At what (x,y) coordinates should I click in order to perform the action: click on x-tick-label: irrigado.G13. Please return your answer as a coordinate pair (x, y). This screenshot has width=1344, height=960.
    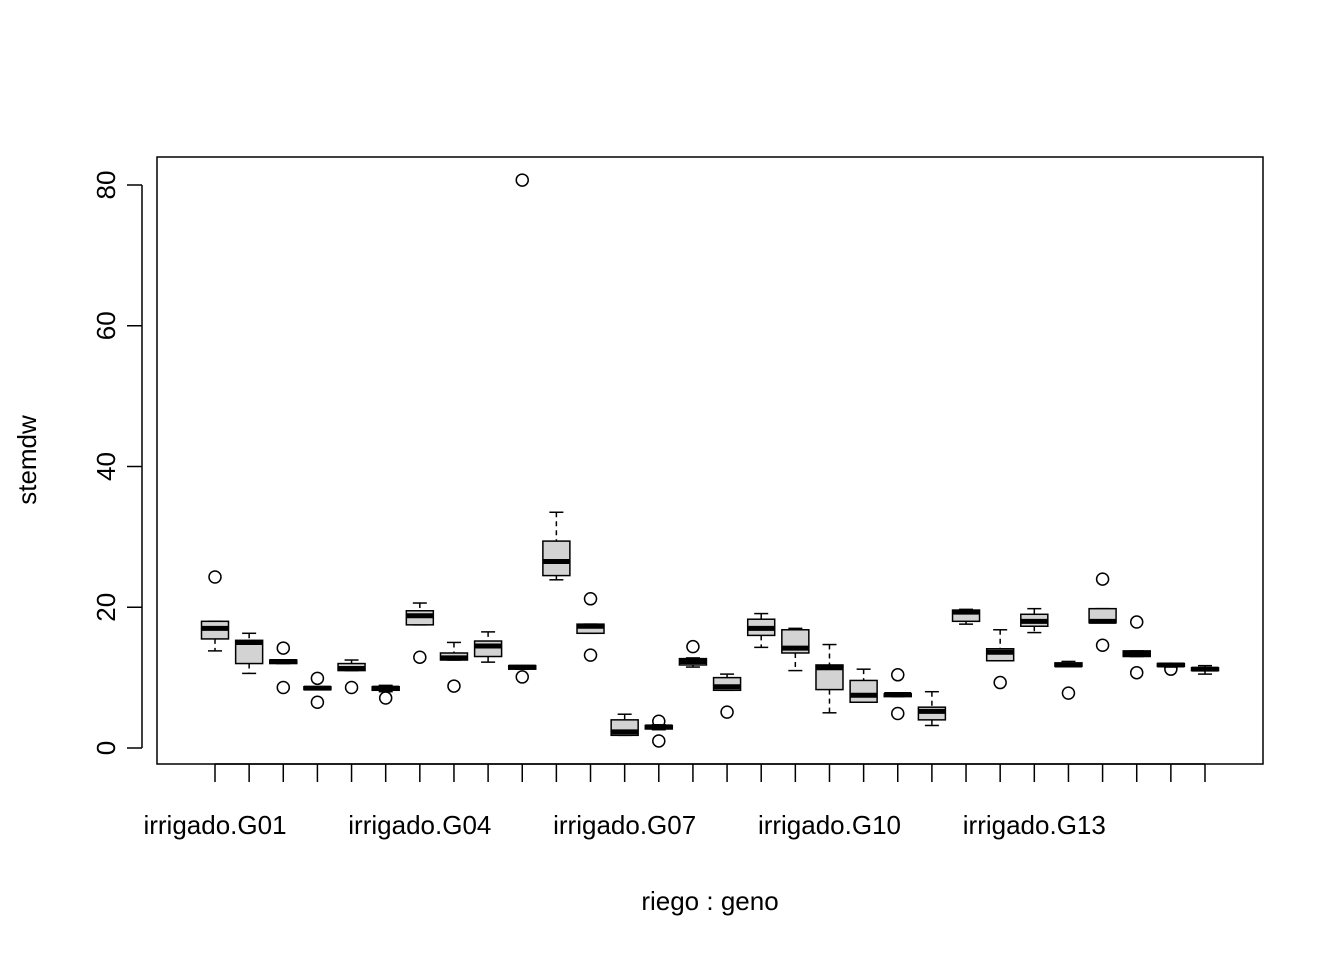
    Looking at the image, I should click on (1034, 825).